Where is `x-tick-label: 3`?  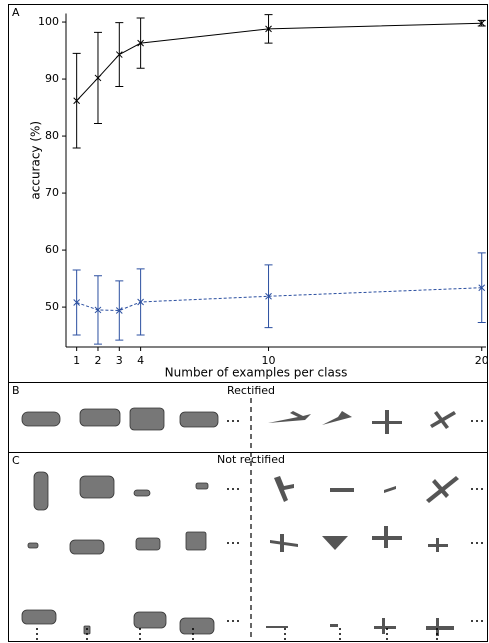 x-tick-label: 3 is located at coordinates (119, 360).